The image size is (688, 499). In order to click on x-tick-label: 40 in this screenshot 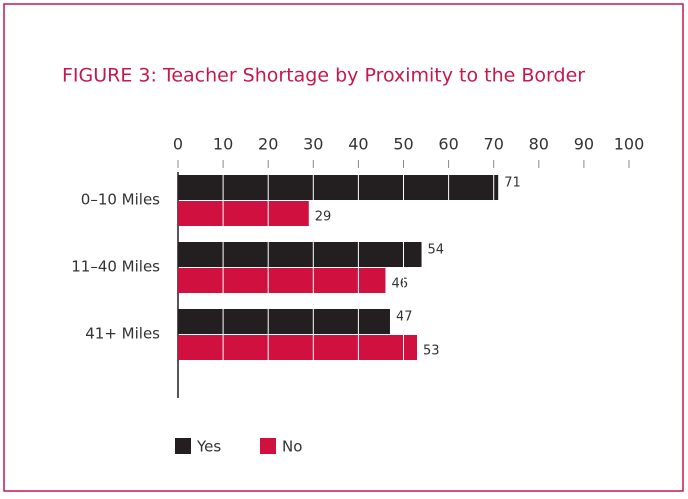, I will do `click(358, 144)`.